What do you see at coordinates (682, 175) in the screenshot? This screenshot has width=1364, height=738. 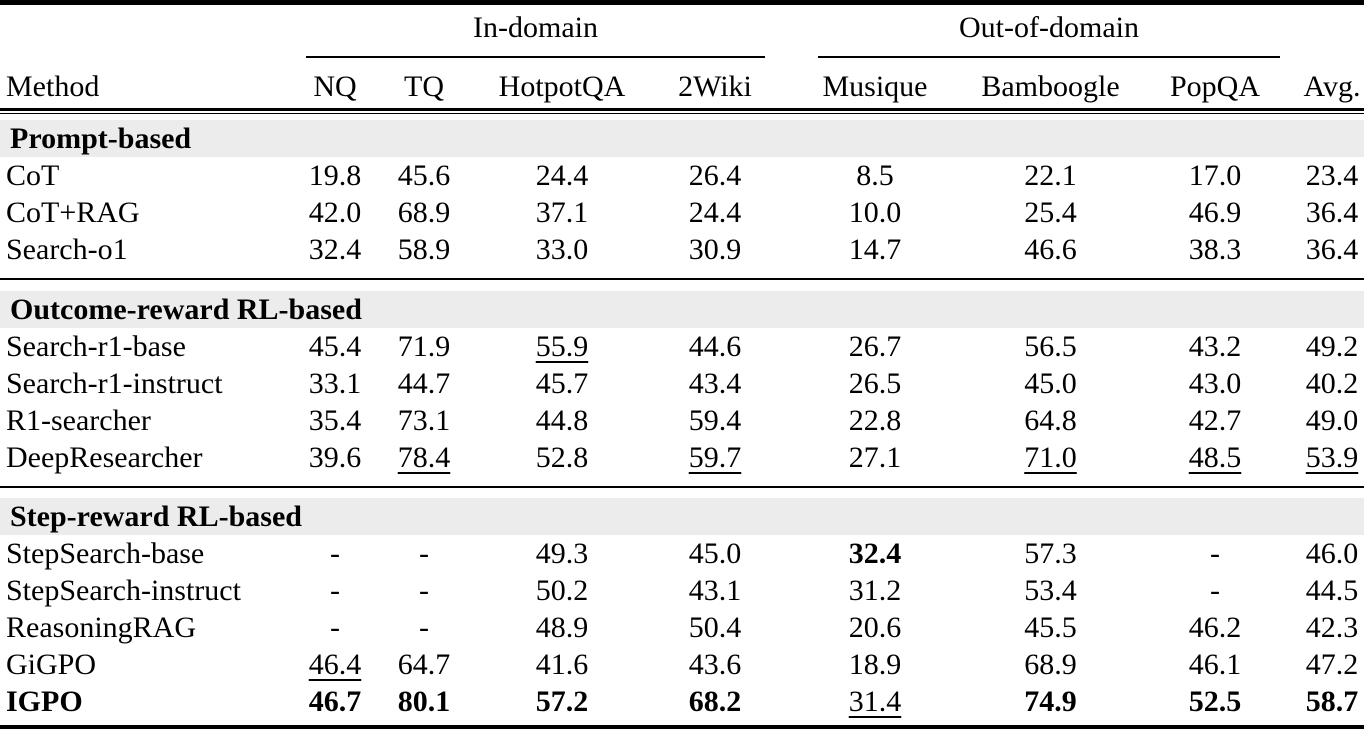 I see `table-row: CoT 19.8 45.6 24.4 26.4 8.5 22.1 17.0 23.4` at bounding box center [682, 175].